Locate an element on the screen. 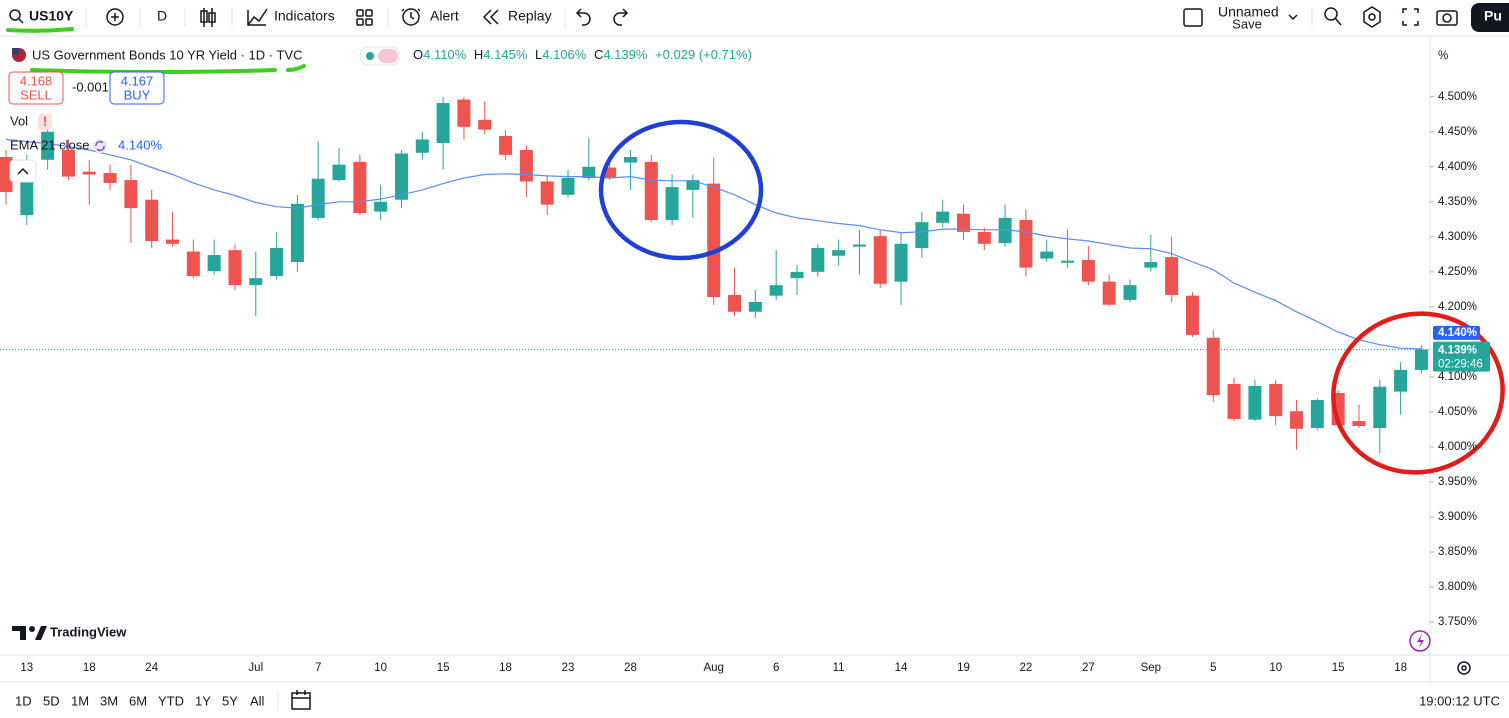  y-tick-label: 3.900% is located at coordinates (1457, 517).